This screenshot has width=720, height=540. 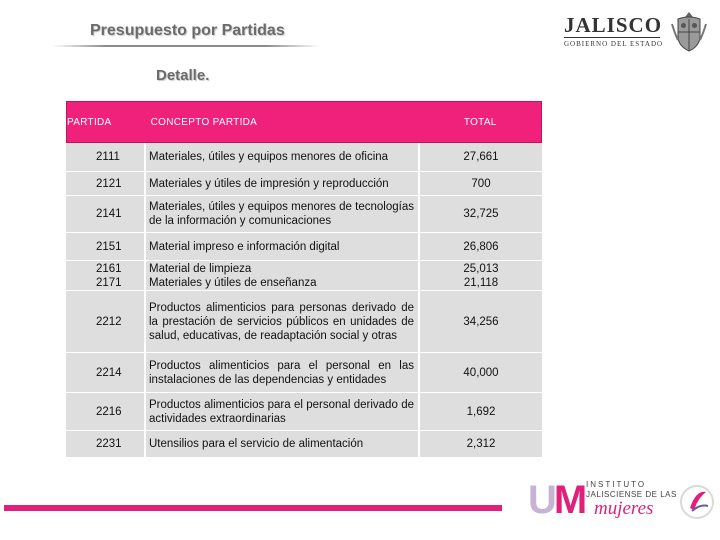 I want to click on seal-icon, so click(x=697, y=502).